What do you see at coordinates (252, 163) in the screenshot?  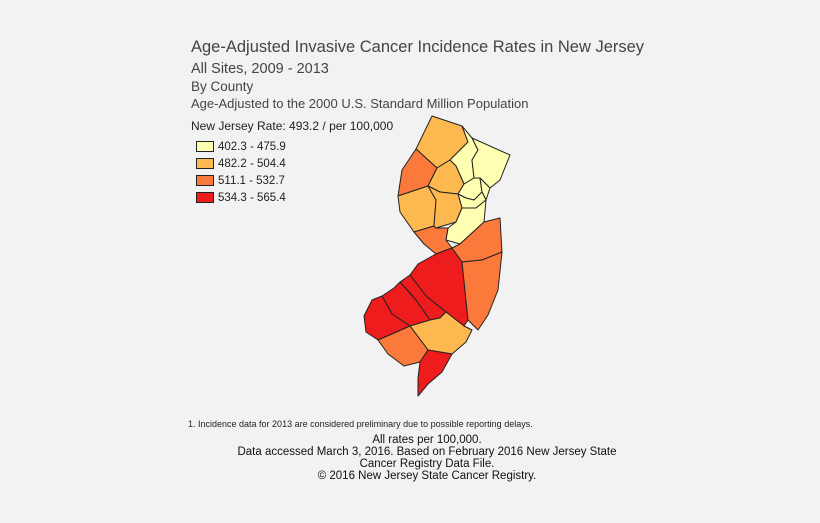 I see `legend-label: 482.2 - 504.4` at bounding box center [252, 163].